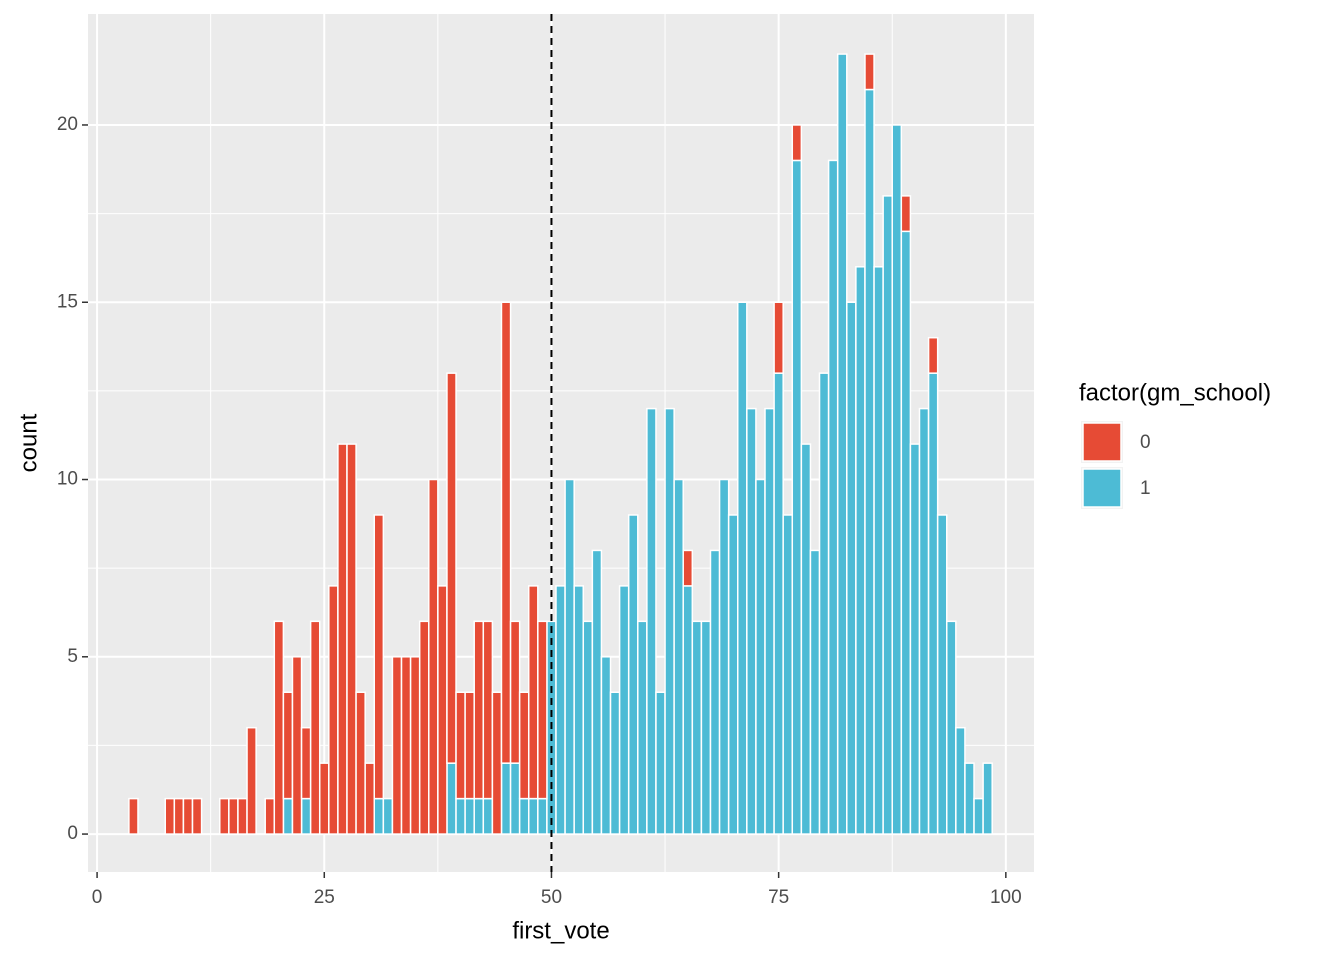  I want to click on y-tick-label: 10, so click(67, 479).